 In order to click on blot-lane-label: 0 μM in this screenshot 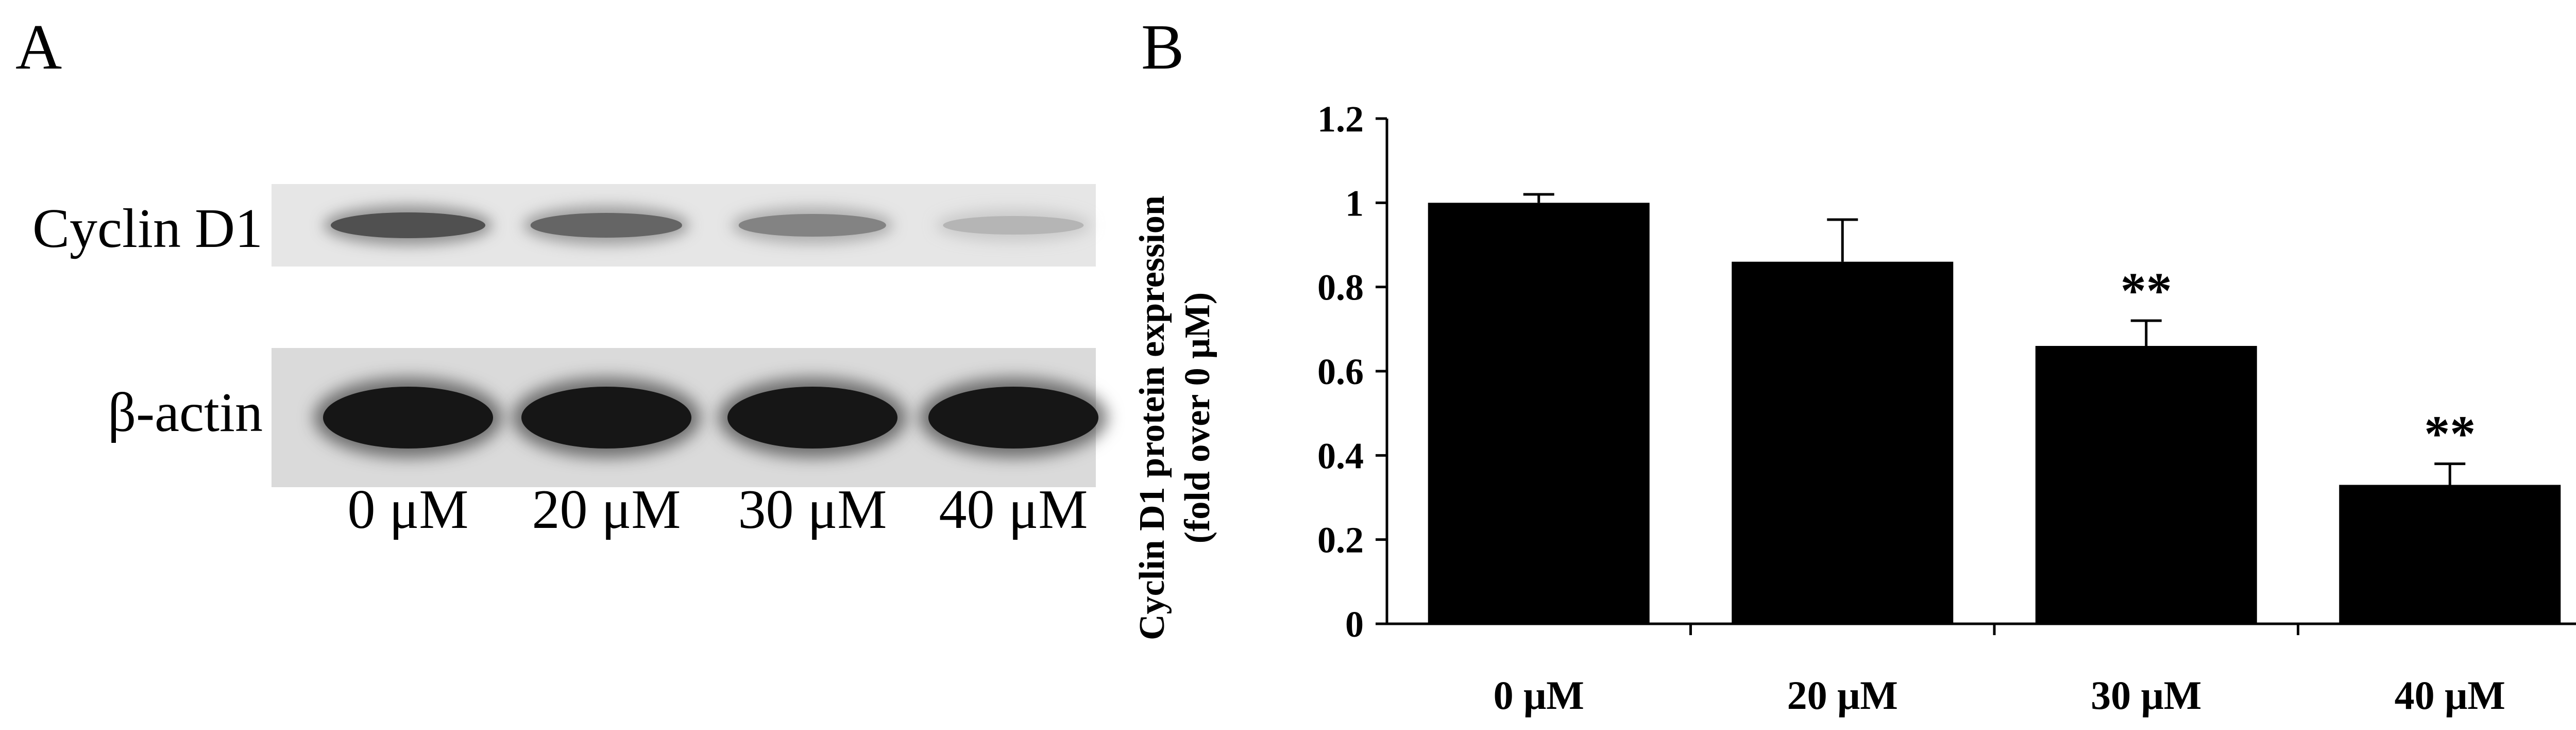, I will do `click(408, 509)`.